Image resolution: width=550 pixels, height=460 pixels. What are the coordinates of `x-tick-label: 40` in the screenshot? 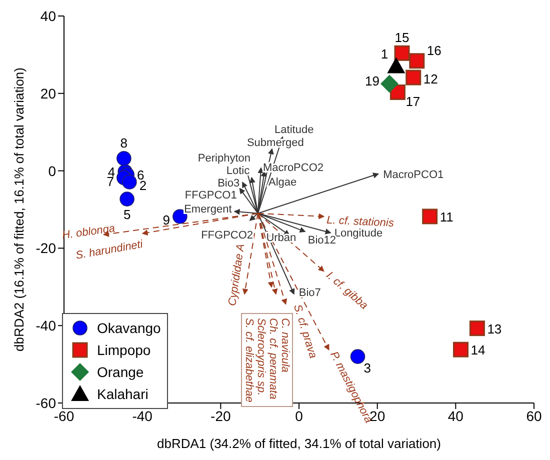 It's located at (456, 416).